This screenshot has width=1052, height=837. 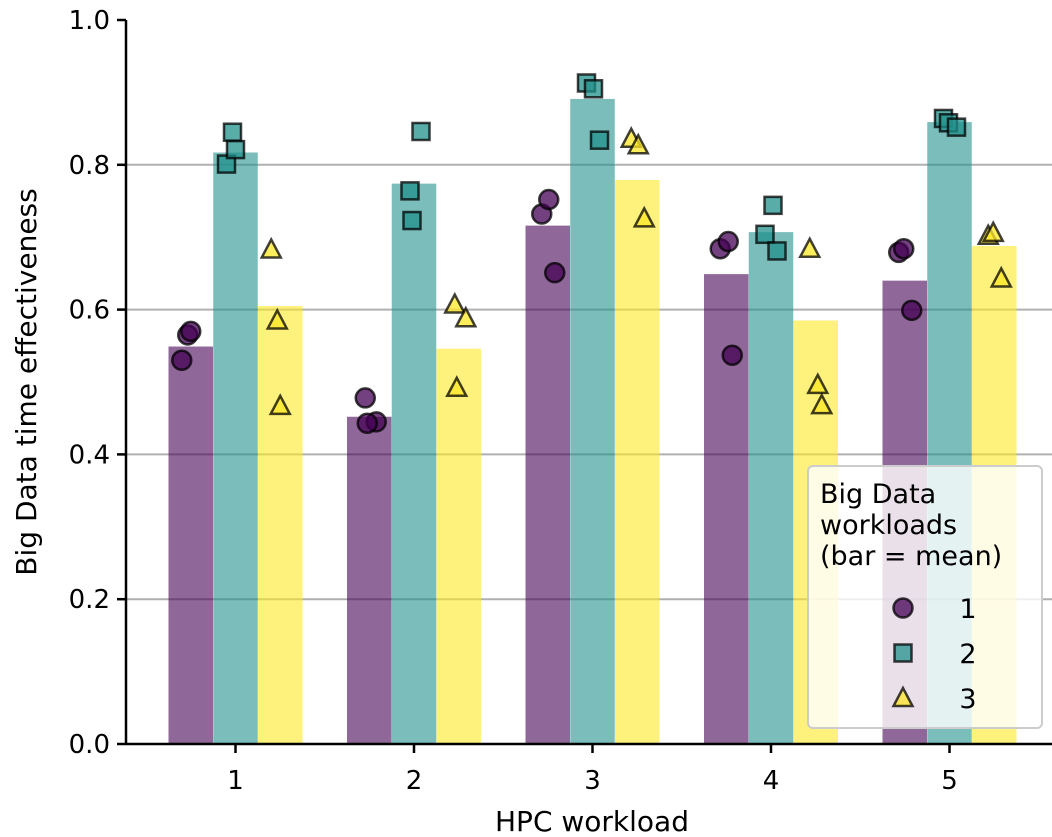 What do you see at coordinates (414, 781) in the screenshot?
I see `x-tick-label: 2` at bounding box center [414, 781].